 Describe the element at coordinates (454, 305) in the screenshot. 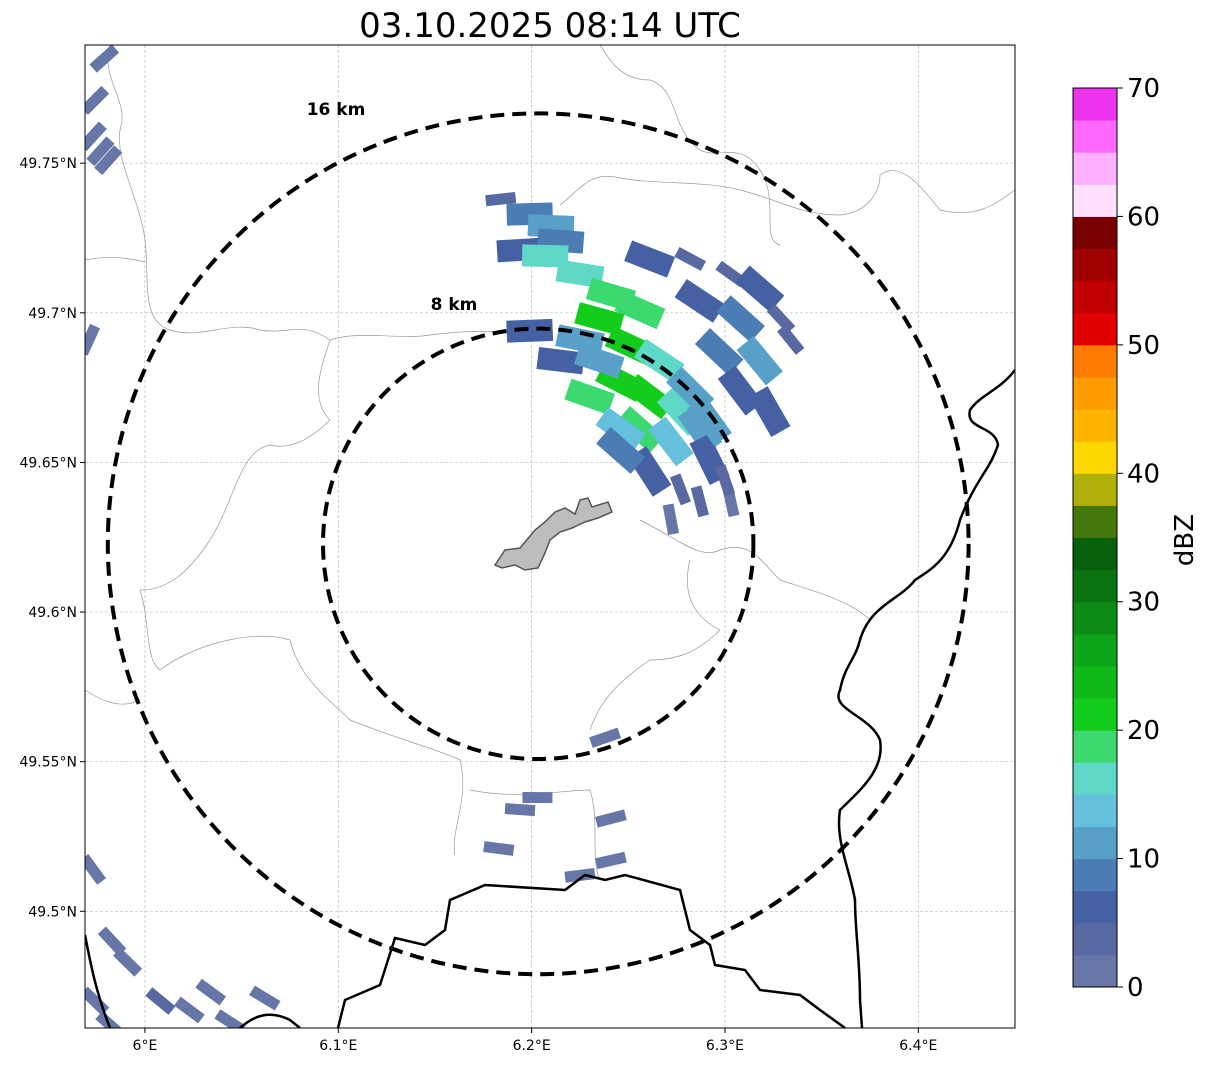

I see `range-ring-label: 8 km` at that location.